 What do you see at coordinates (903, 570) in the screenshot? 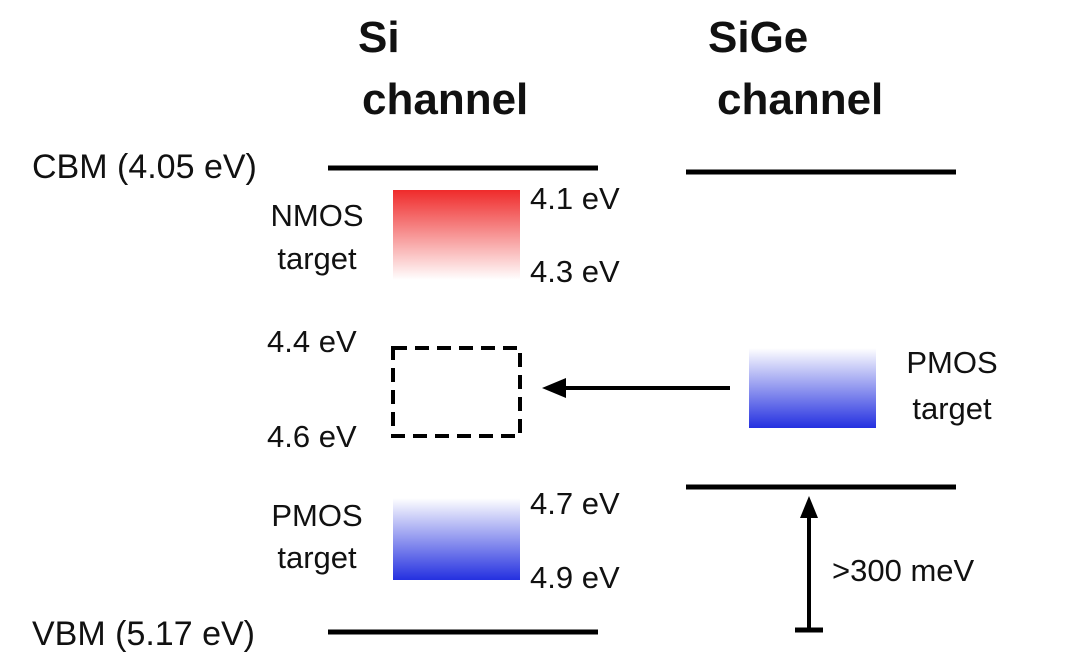
I see `offset-value: >300 meV` at bounding box center [903, 570].